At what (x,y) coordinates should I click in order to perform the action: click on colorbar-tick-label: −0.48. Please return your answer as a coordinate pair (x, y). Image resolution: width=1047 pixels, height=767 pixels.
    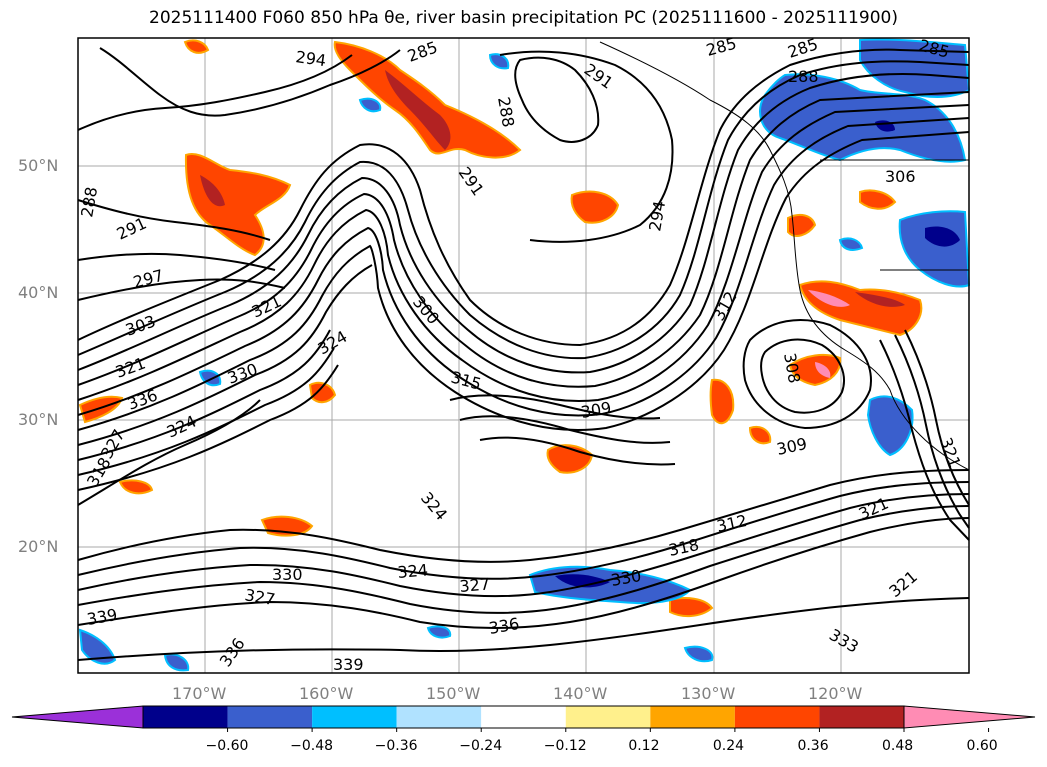
    Looking at the image, I should click on (312, 746).